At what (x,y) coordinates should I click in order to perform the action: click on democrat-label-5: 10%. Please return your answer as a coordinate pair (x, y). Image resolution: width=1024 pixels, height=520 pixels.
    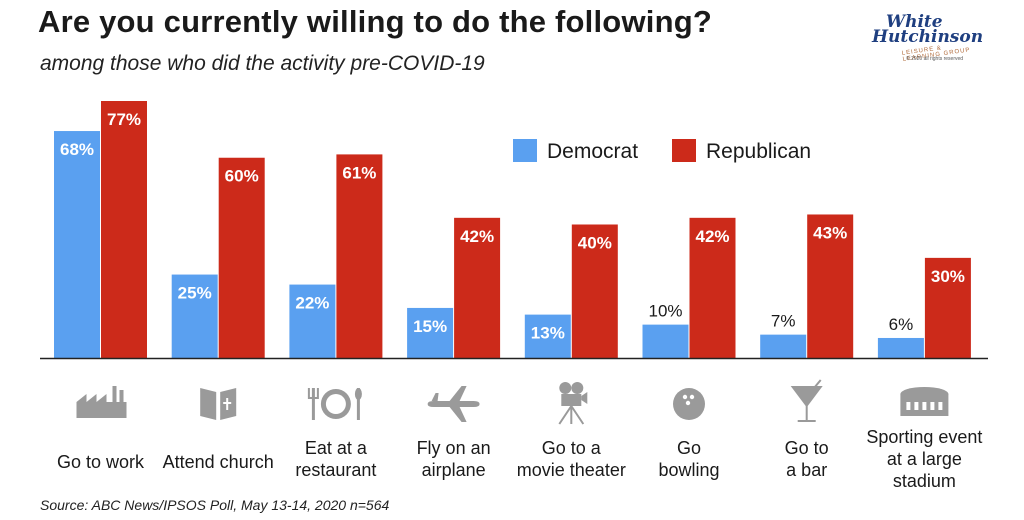
    Looking at the image, I should click on (665, 311).